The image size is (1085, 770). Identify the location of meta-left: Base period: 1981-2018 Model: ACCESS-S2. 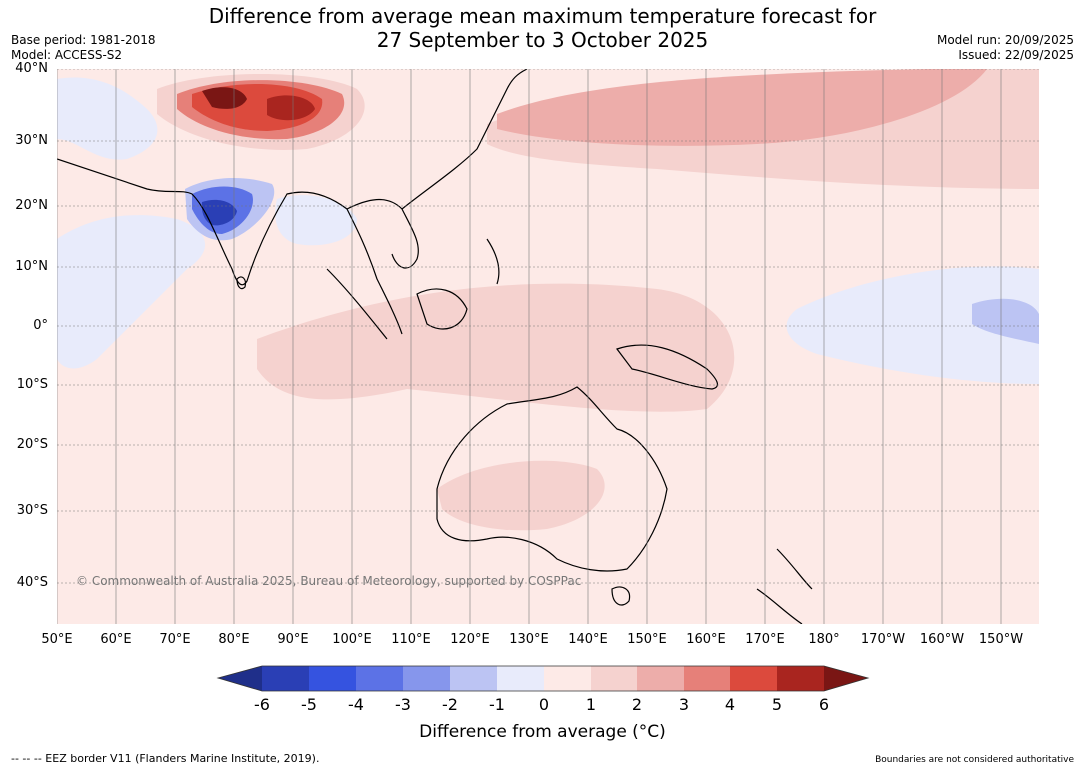
(83, 48).